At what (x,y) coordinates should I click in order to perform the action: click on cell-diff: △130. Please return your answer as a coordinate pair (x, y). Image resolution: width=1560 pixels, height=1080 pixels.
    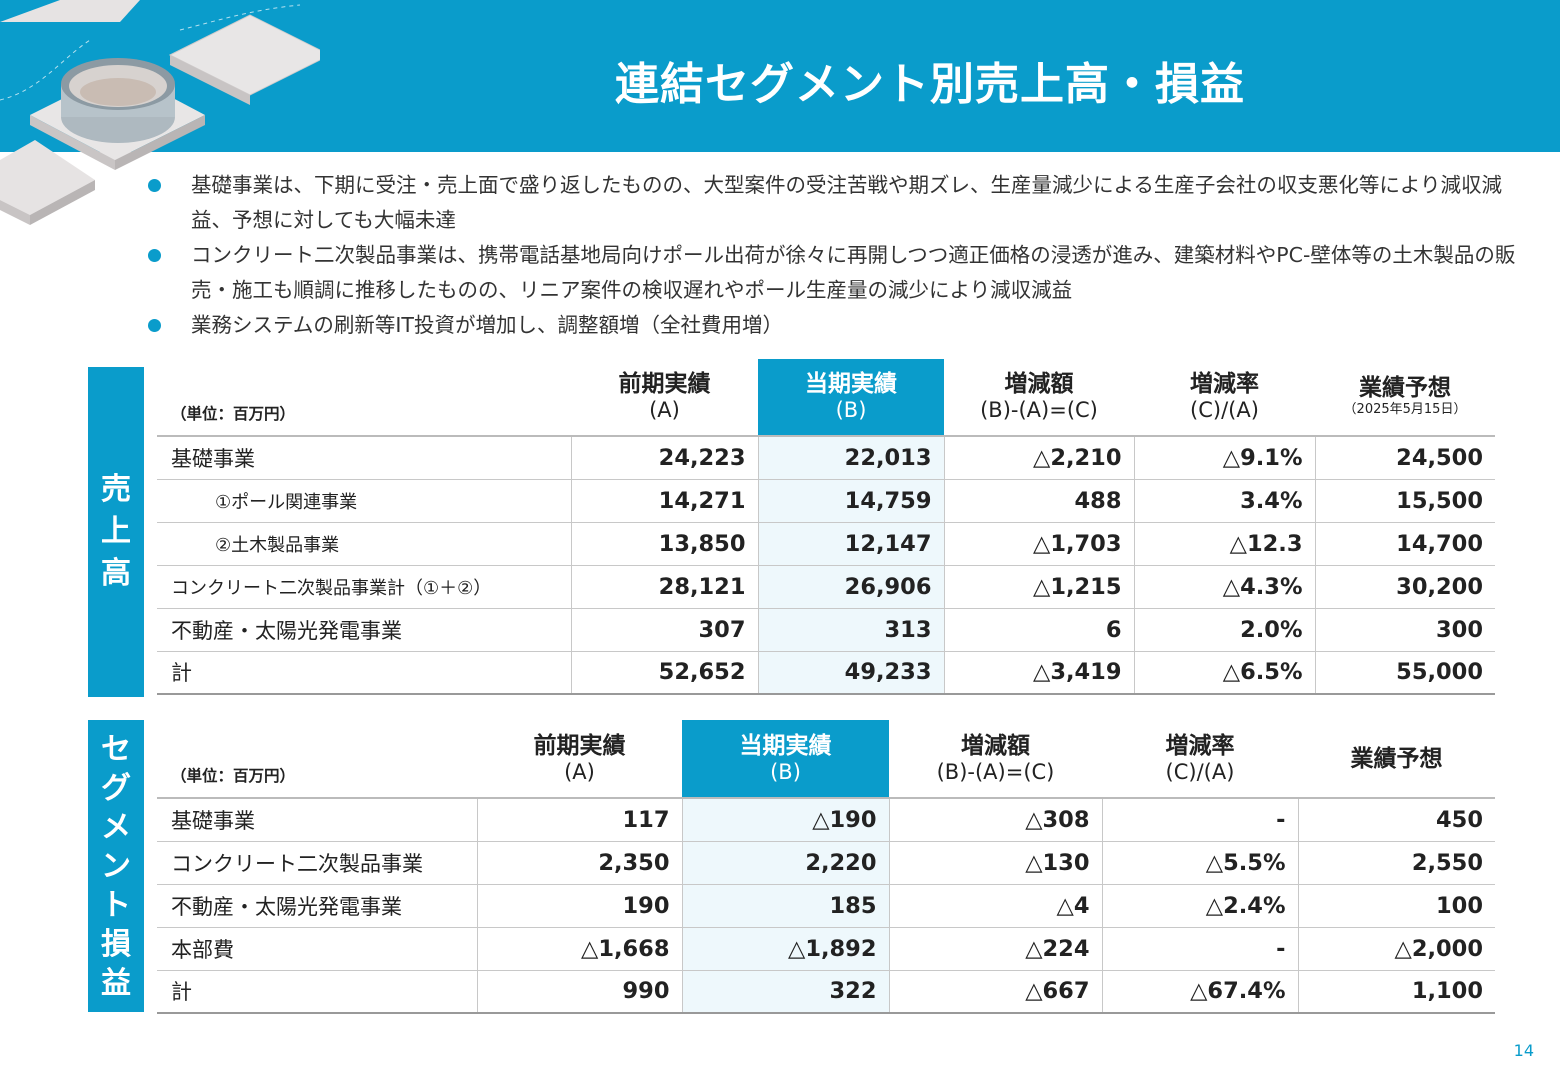
    Looking at the image, I should click on (995, 862).